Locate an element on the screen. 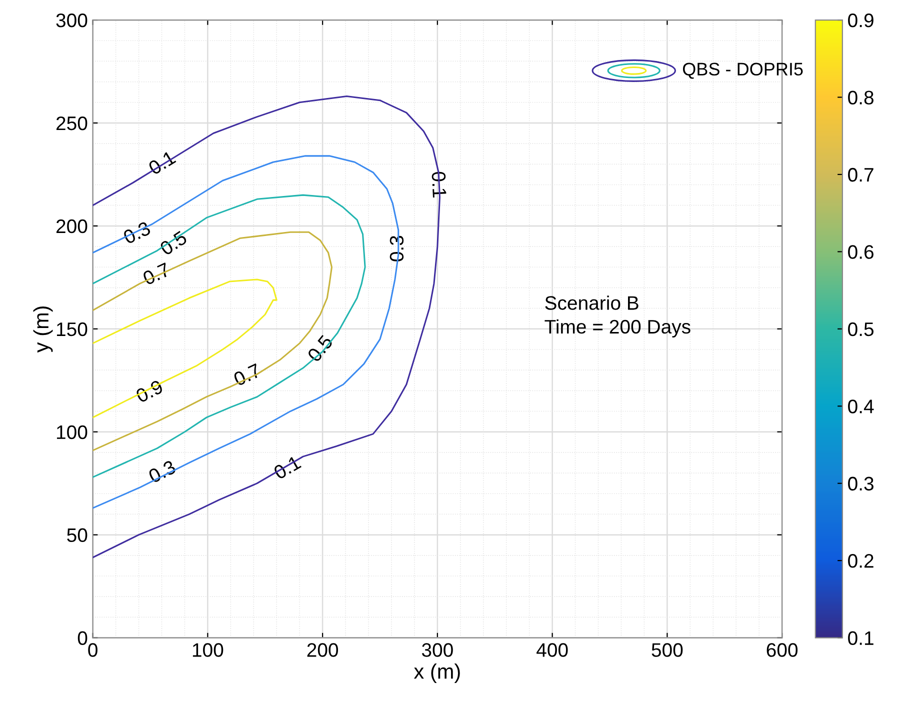 The image size is (901, 715). y-tick-label: 300 is located at coordinates (72, 20).